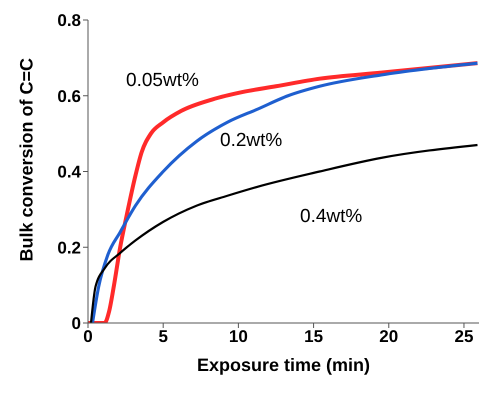  I want to click on y-tick-label: 0.4, so click(69, 172).